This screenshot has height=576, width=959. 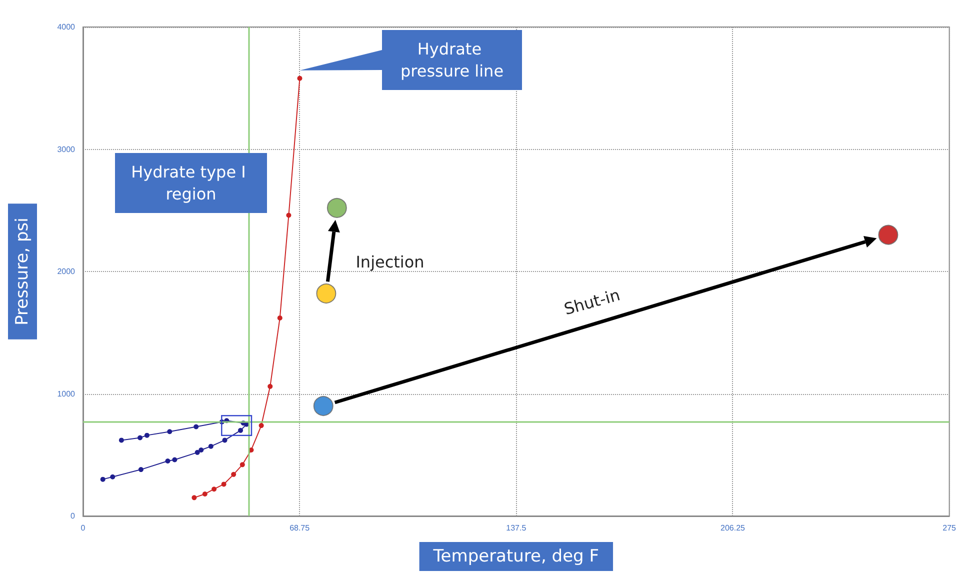 What do you see at coordinates (949, 528) in the screenshot?
I see `x-tick-label: 275` at bounding box center [949, 528].